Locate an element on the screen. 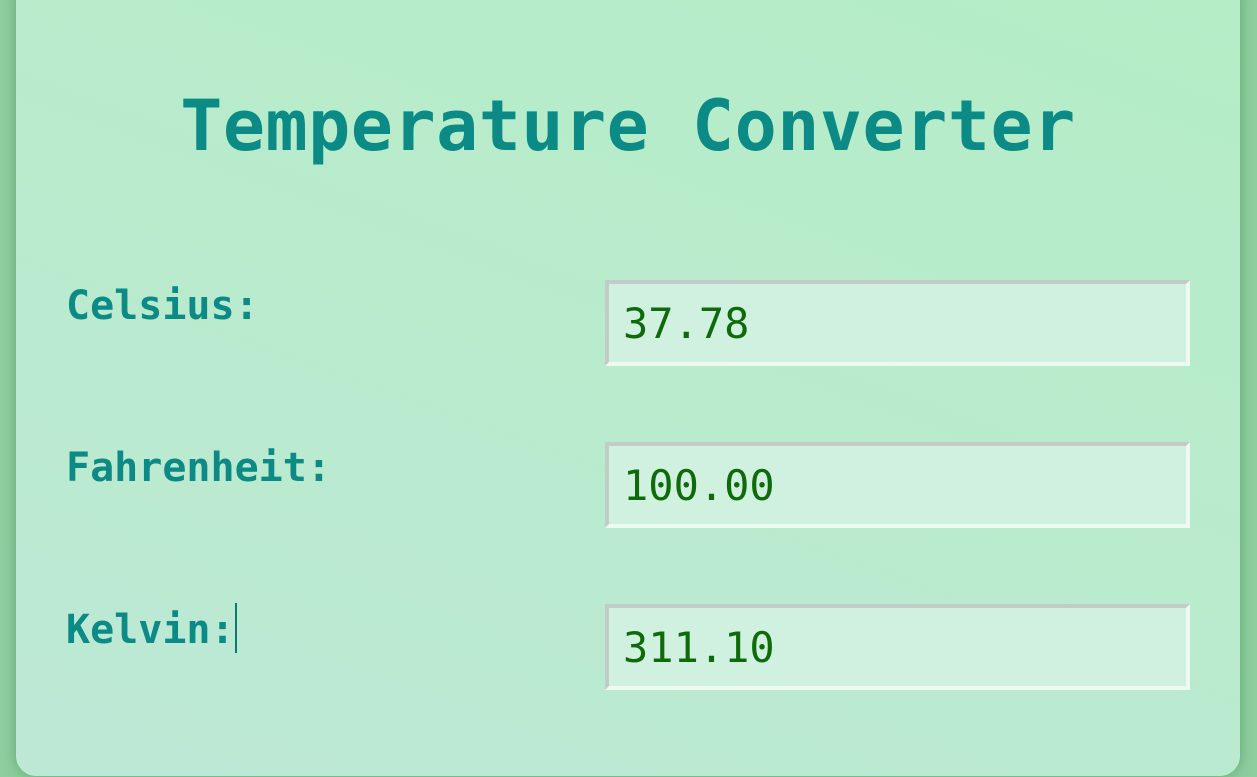  kelvin-input is located at coordinates (897, 647).